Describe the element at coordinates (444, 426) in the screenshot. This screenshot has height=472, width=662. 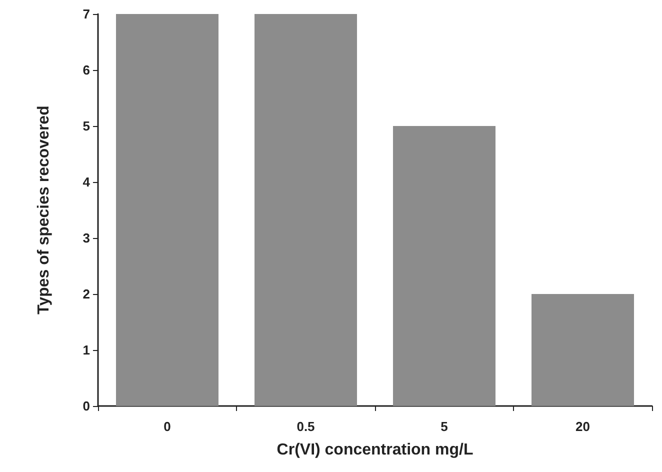
I see `x-tick-label: 5` at that location.